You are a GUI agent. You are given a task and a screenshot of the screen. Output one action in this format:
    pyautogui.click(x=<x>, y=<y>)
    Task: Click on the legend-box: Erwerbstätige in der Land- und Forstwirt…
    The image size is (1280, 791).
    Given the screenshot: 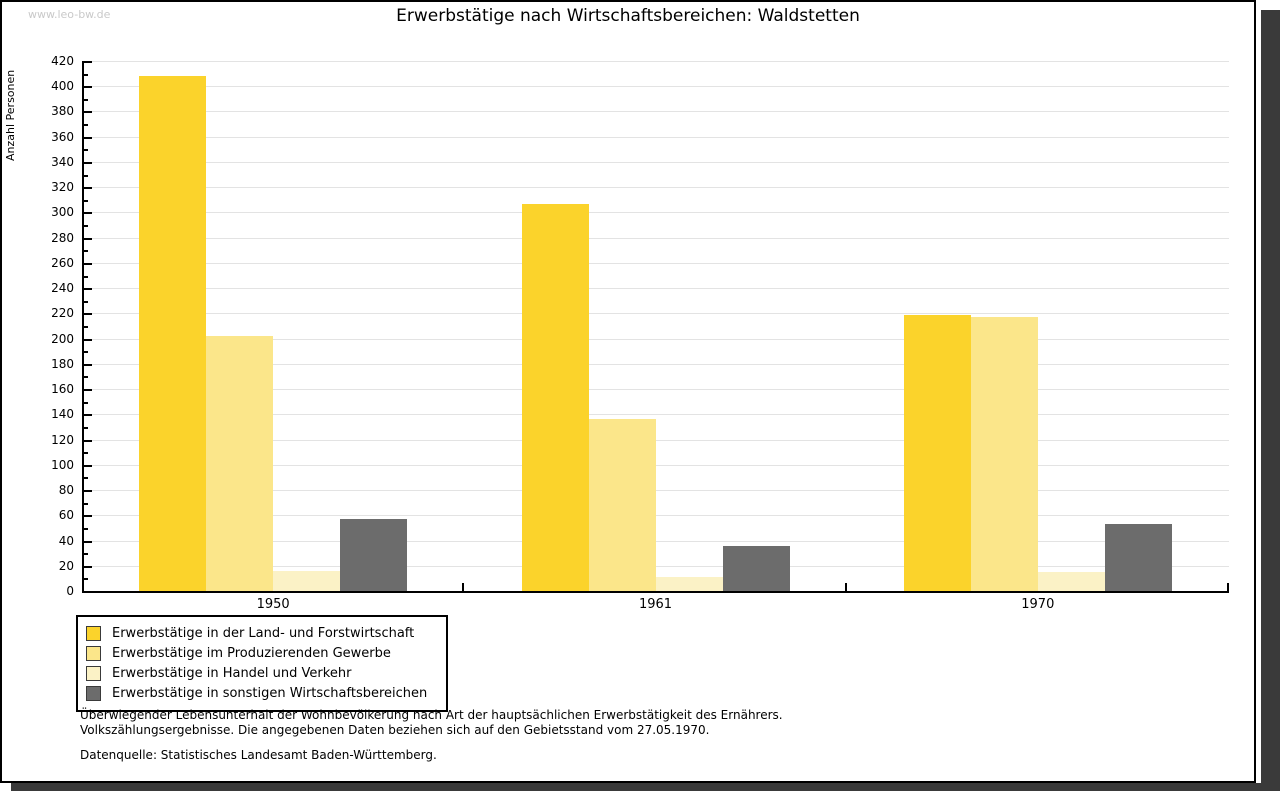 What is the action you would take?
    pyautogui.click(x=262, y=663)
    